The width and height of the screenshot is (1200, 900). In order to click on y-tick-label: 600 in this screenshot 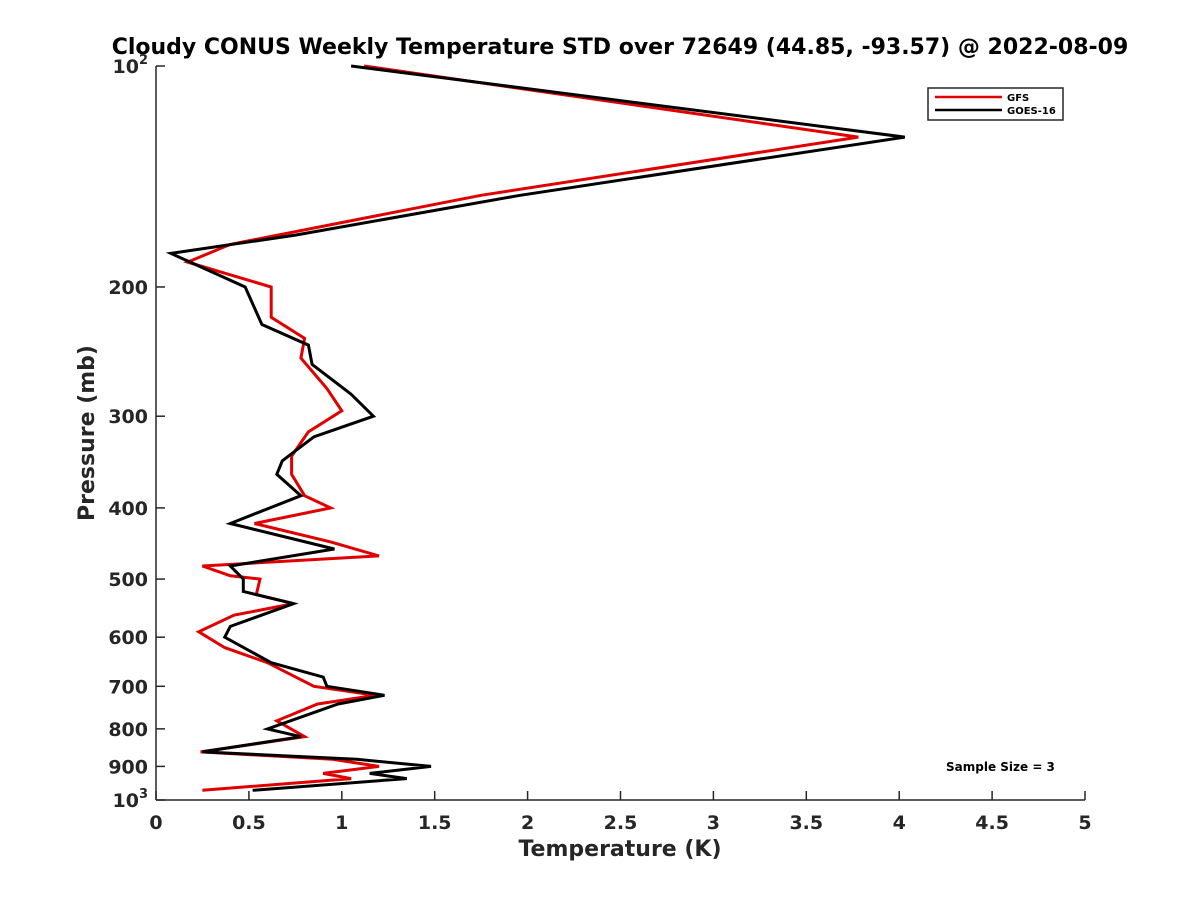, I will do `click(128, 638)`.